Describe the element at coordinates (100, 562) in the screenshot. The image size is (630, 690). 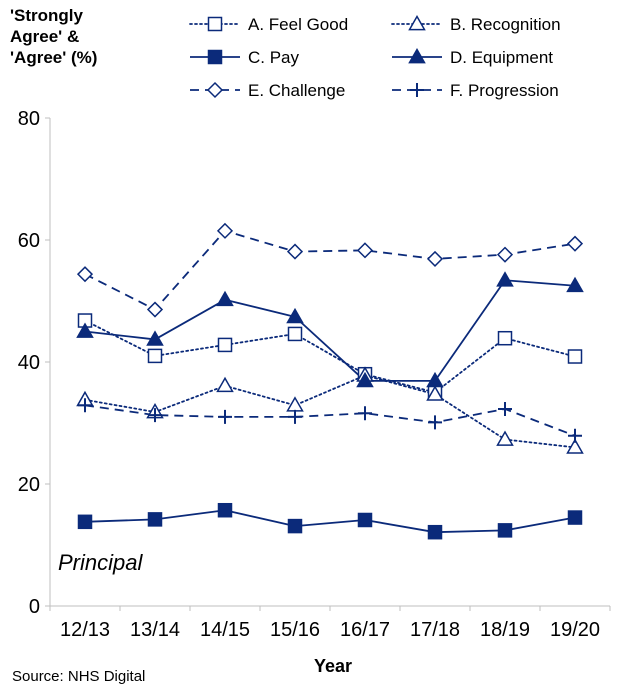
I see `chart-annotation: Principal` at that location.